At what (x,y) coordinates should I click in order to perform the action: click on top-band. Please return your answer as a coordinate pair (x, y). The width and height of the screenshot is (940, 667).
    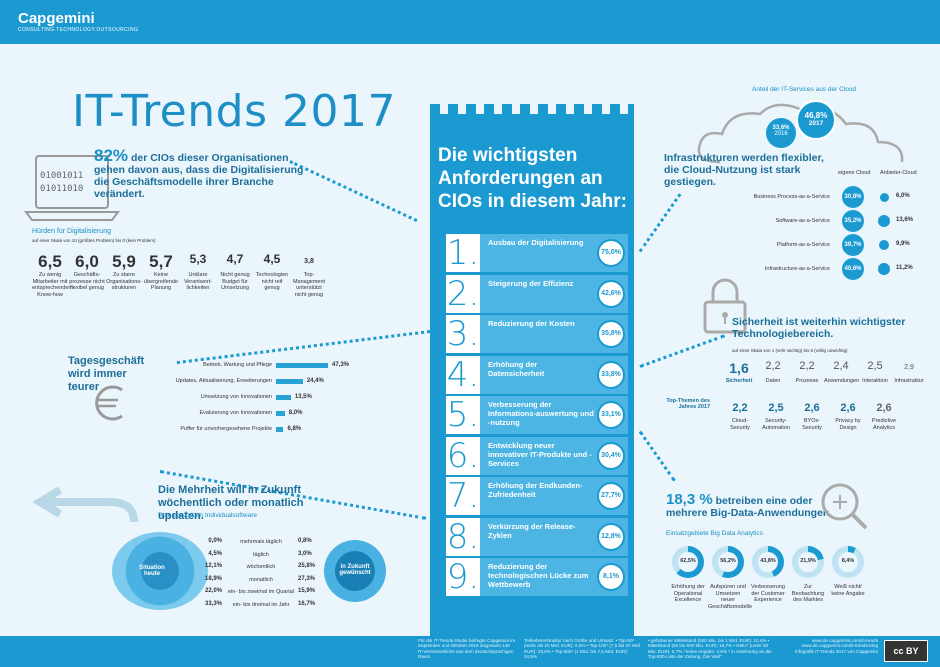
    Looking at the image, I should click on (470, 22).